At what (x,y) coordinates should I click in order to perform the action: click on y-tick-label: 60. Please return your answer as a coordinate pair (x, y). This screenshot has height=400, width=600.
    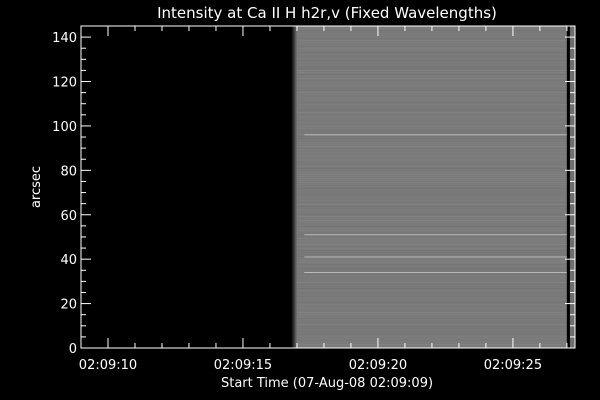
    Looking at the image, I should click on (68, 216).